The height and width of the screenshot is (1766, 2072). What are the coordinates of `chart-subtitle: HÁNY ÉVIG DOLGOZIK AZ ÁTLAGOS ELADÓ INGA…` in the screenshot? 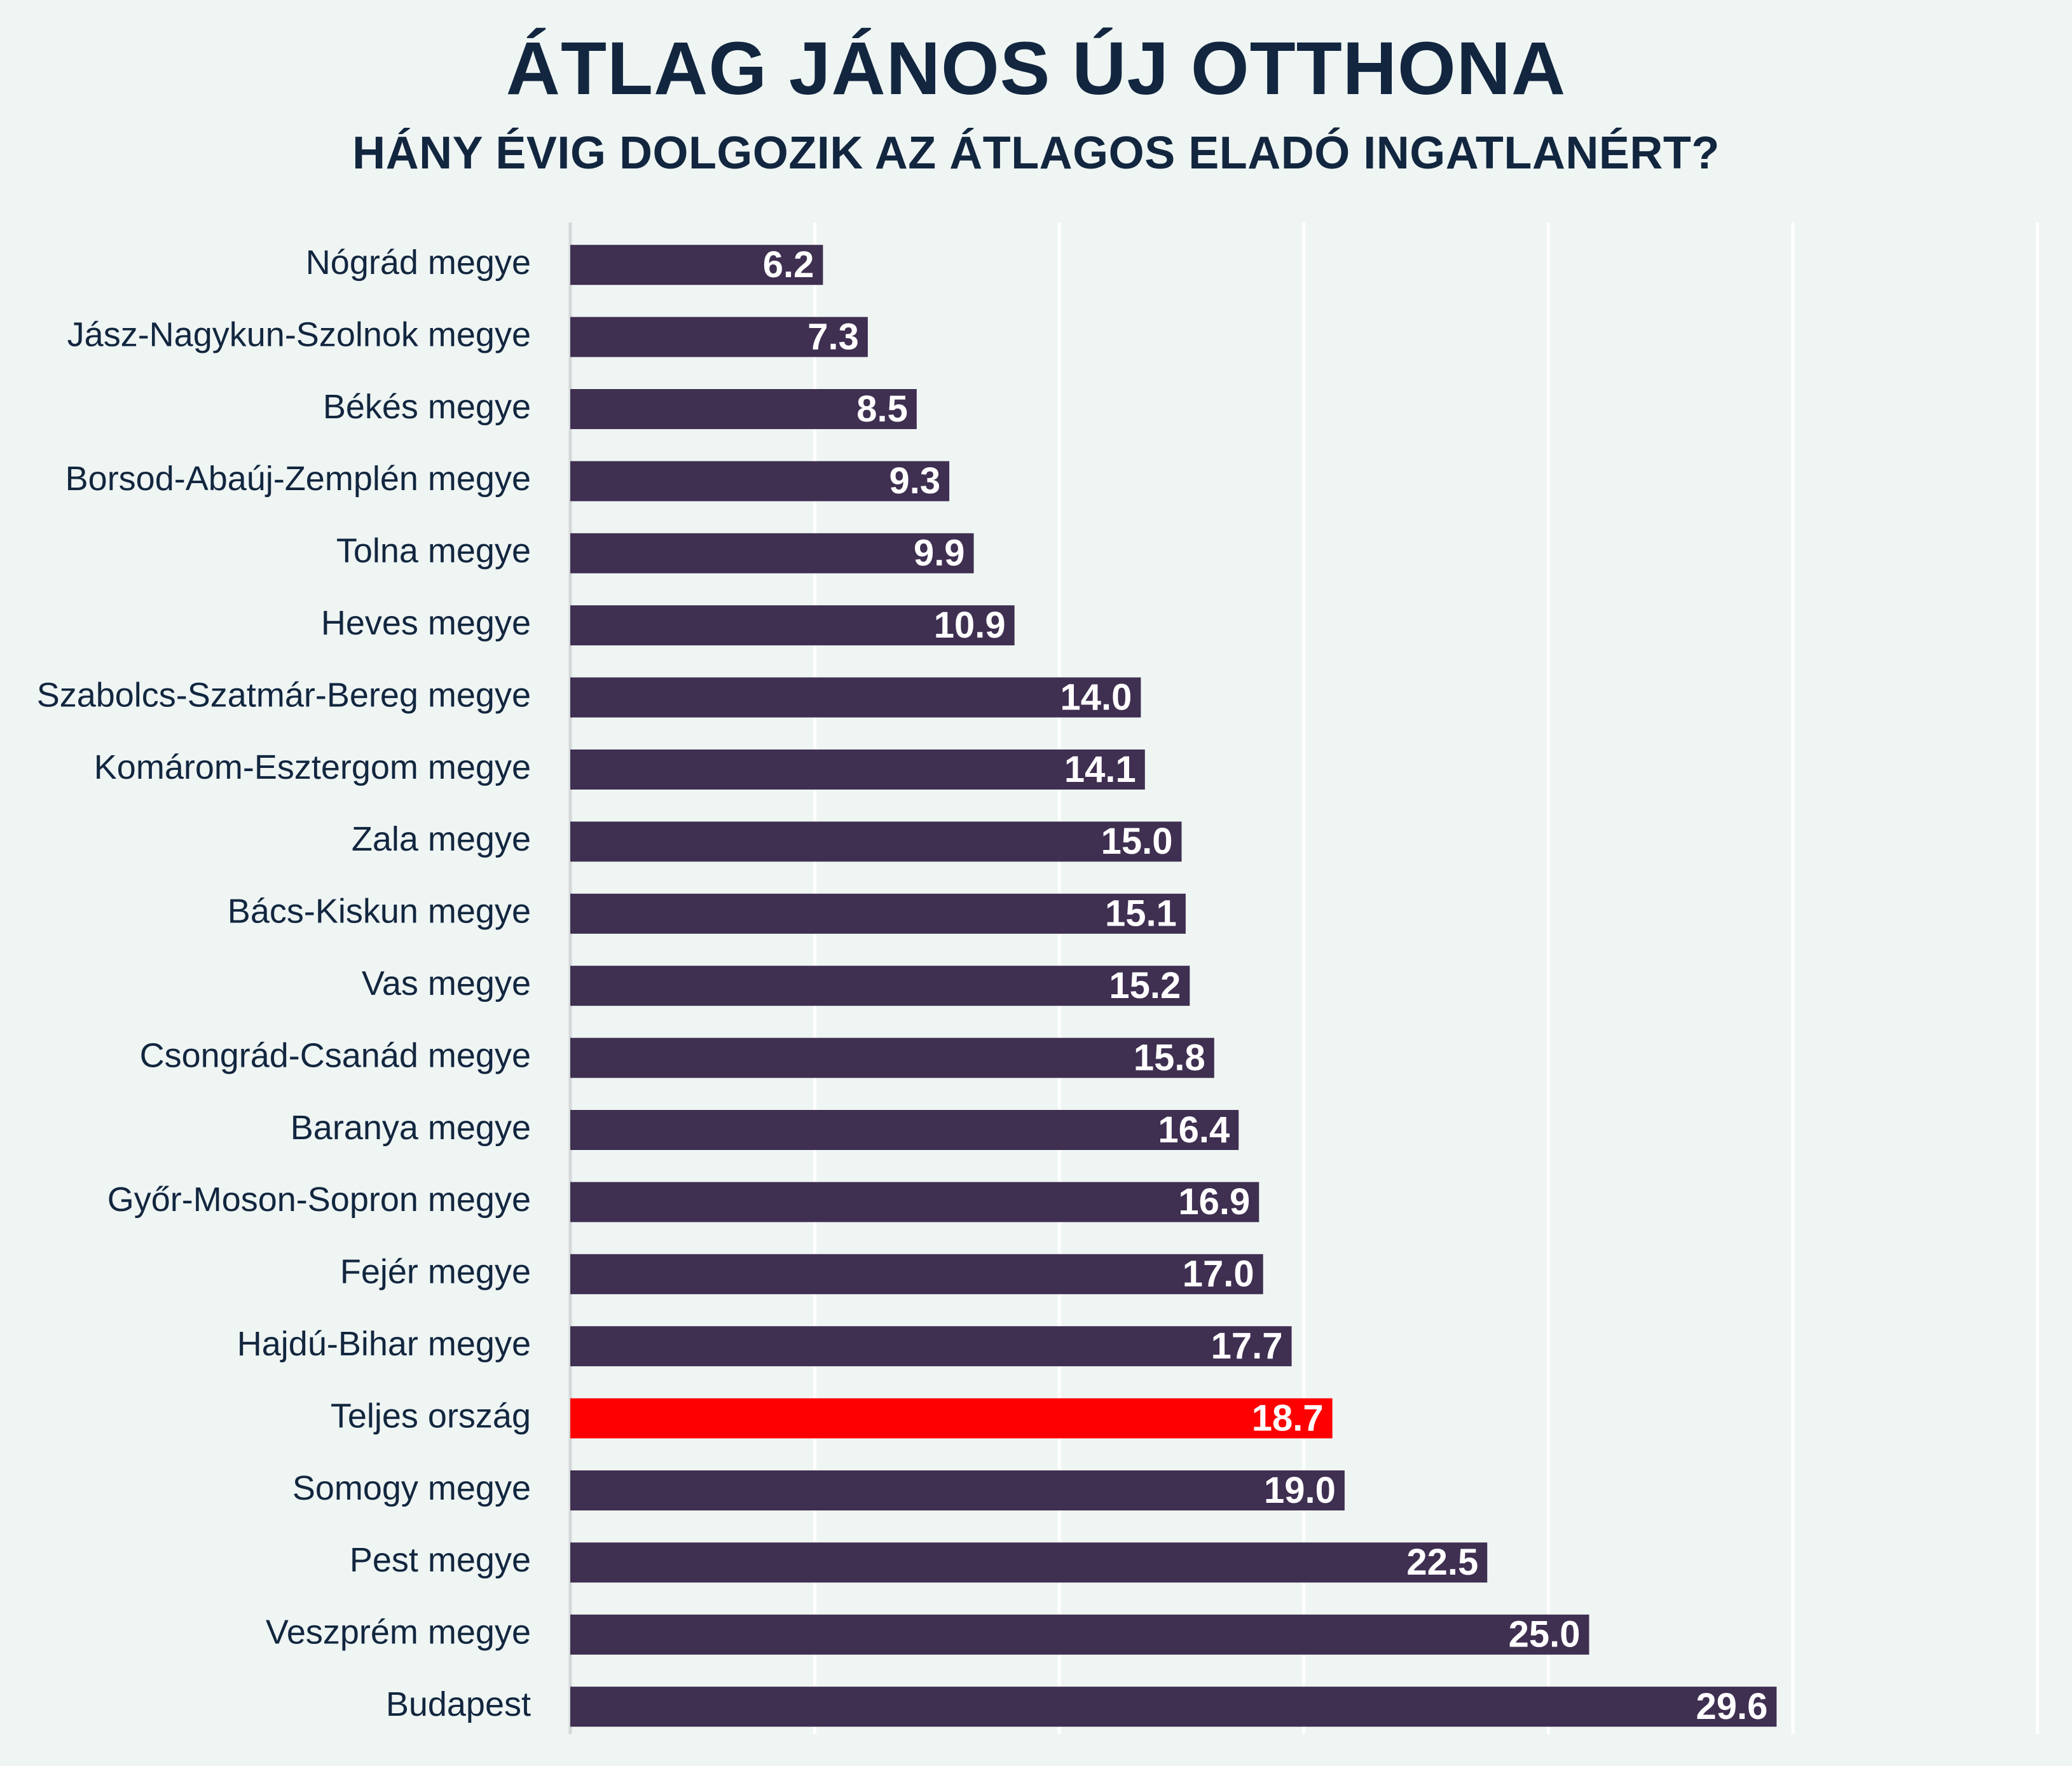 It's located at (1036, 153).